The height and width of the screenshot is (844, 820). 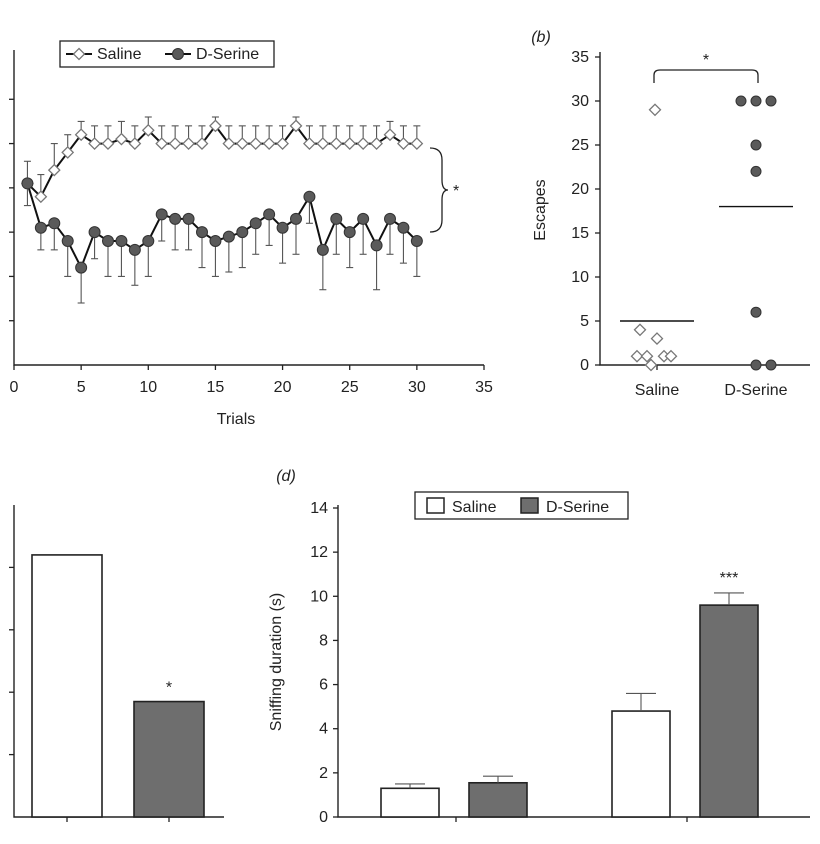 I want to click on panel-b-ytick-label-0: 0, so click(x=584, y=365).